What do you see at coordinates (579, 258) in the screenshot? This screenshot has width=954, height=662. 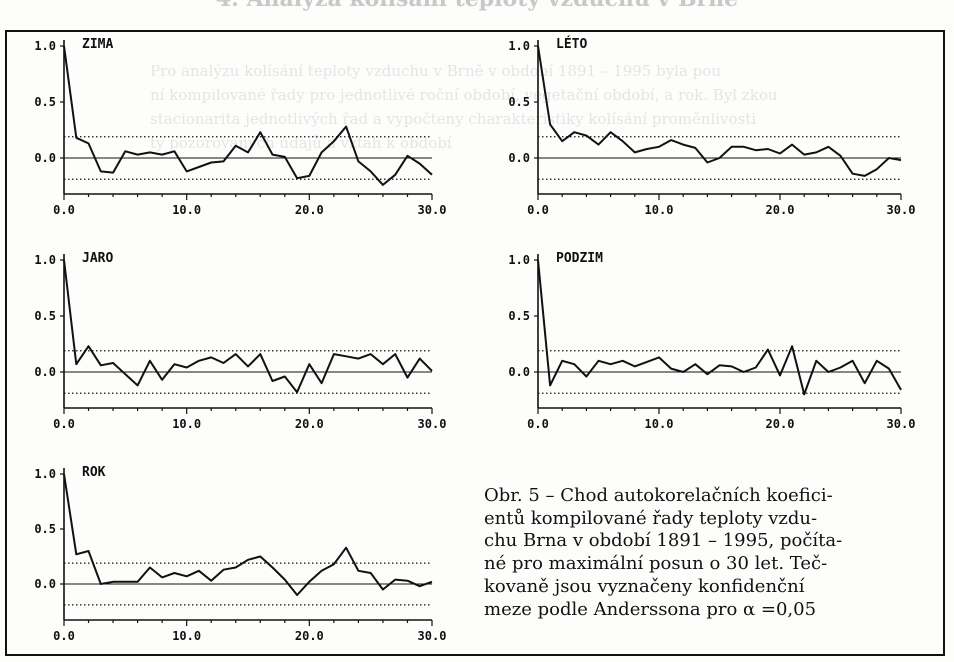 I see `panel-title: PODZIM` at bounding box center [579, 258].